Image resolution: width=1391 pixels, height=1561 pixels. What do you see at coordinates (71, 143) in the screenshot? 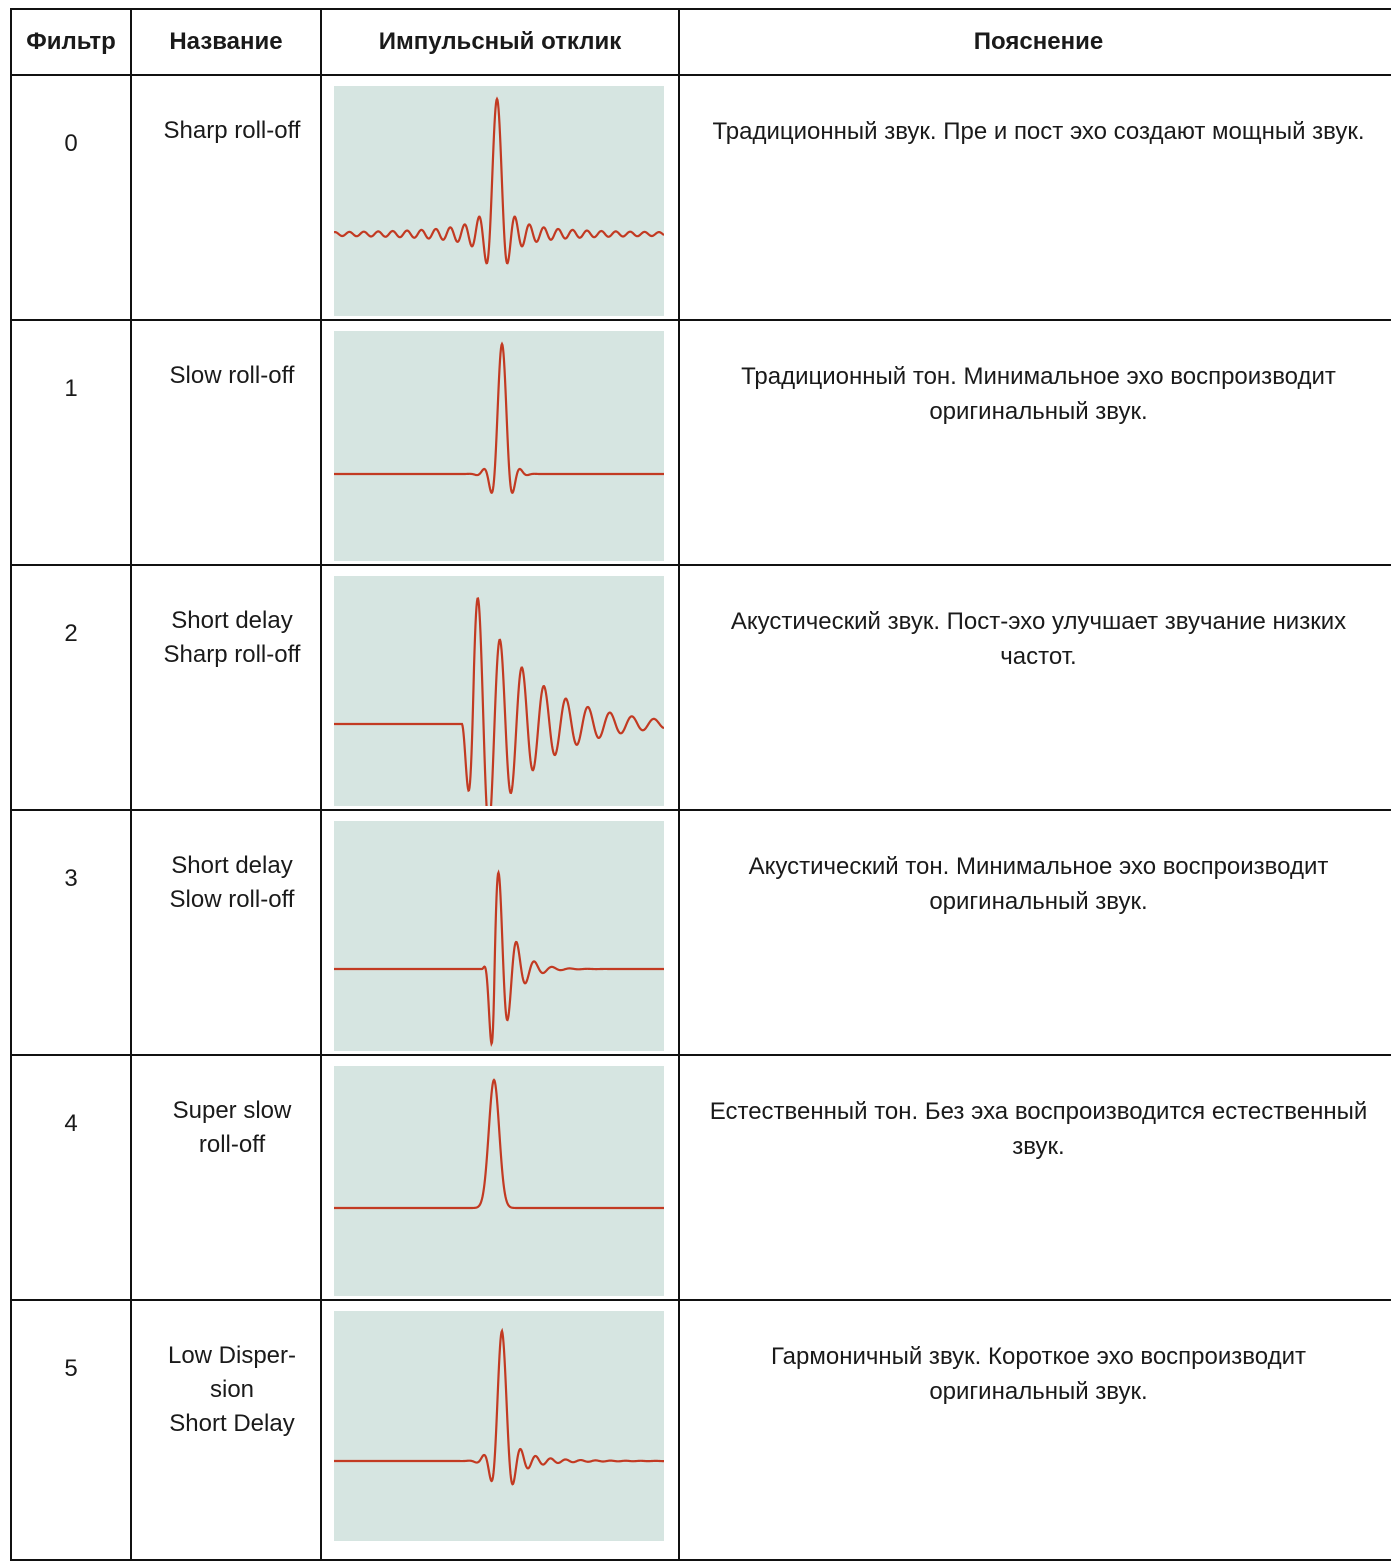
I see `filter-number: 0` at bounding box center [71, 143].